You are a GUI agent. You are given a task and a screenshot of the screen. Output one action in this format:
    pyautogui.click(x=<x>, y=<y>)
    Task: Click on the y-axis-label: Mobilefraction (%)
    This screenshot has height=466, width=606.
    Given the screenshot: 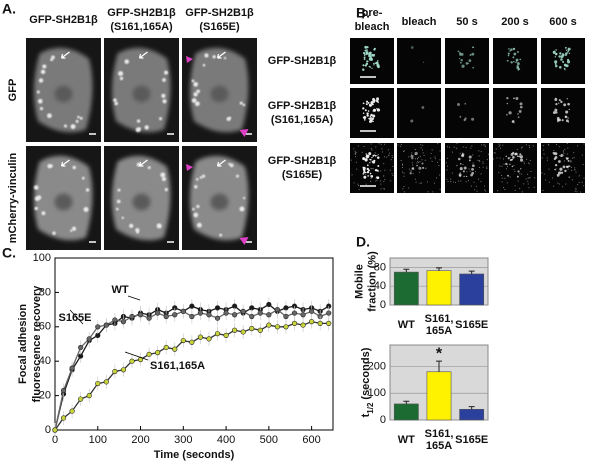 What is the action you would take?
    pyautogui.click(x=365, y=281)
    